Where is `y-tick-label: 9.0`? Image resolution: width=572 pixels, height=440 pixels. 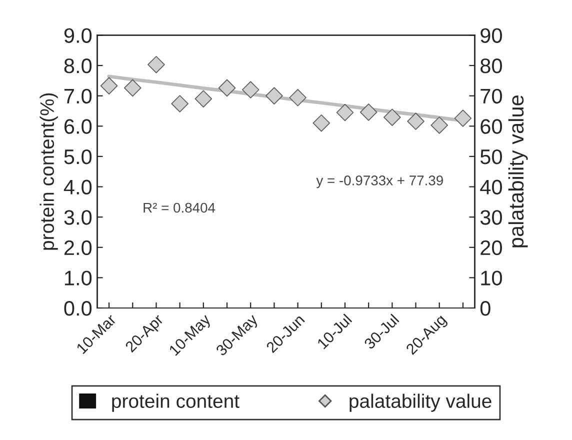 y-tick-label: 9.0 is located at coordinates (78, 35).